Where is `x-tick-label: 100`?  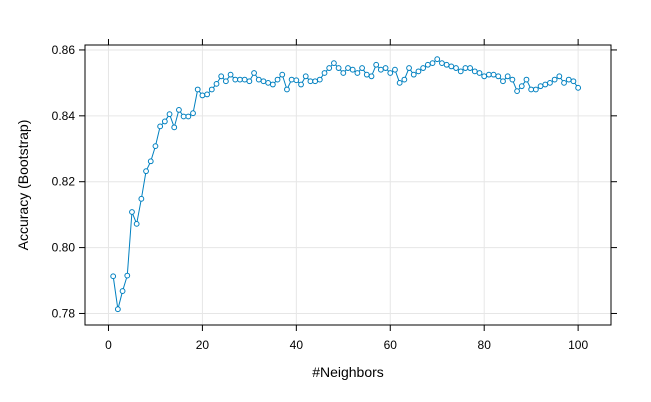 x-tick-label: 100 is located at coordinates (578, 345).